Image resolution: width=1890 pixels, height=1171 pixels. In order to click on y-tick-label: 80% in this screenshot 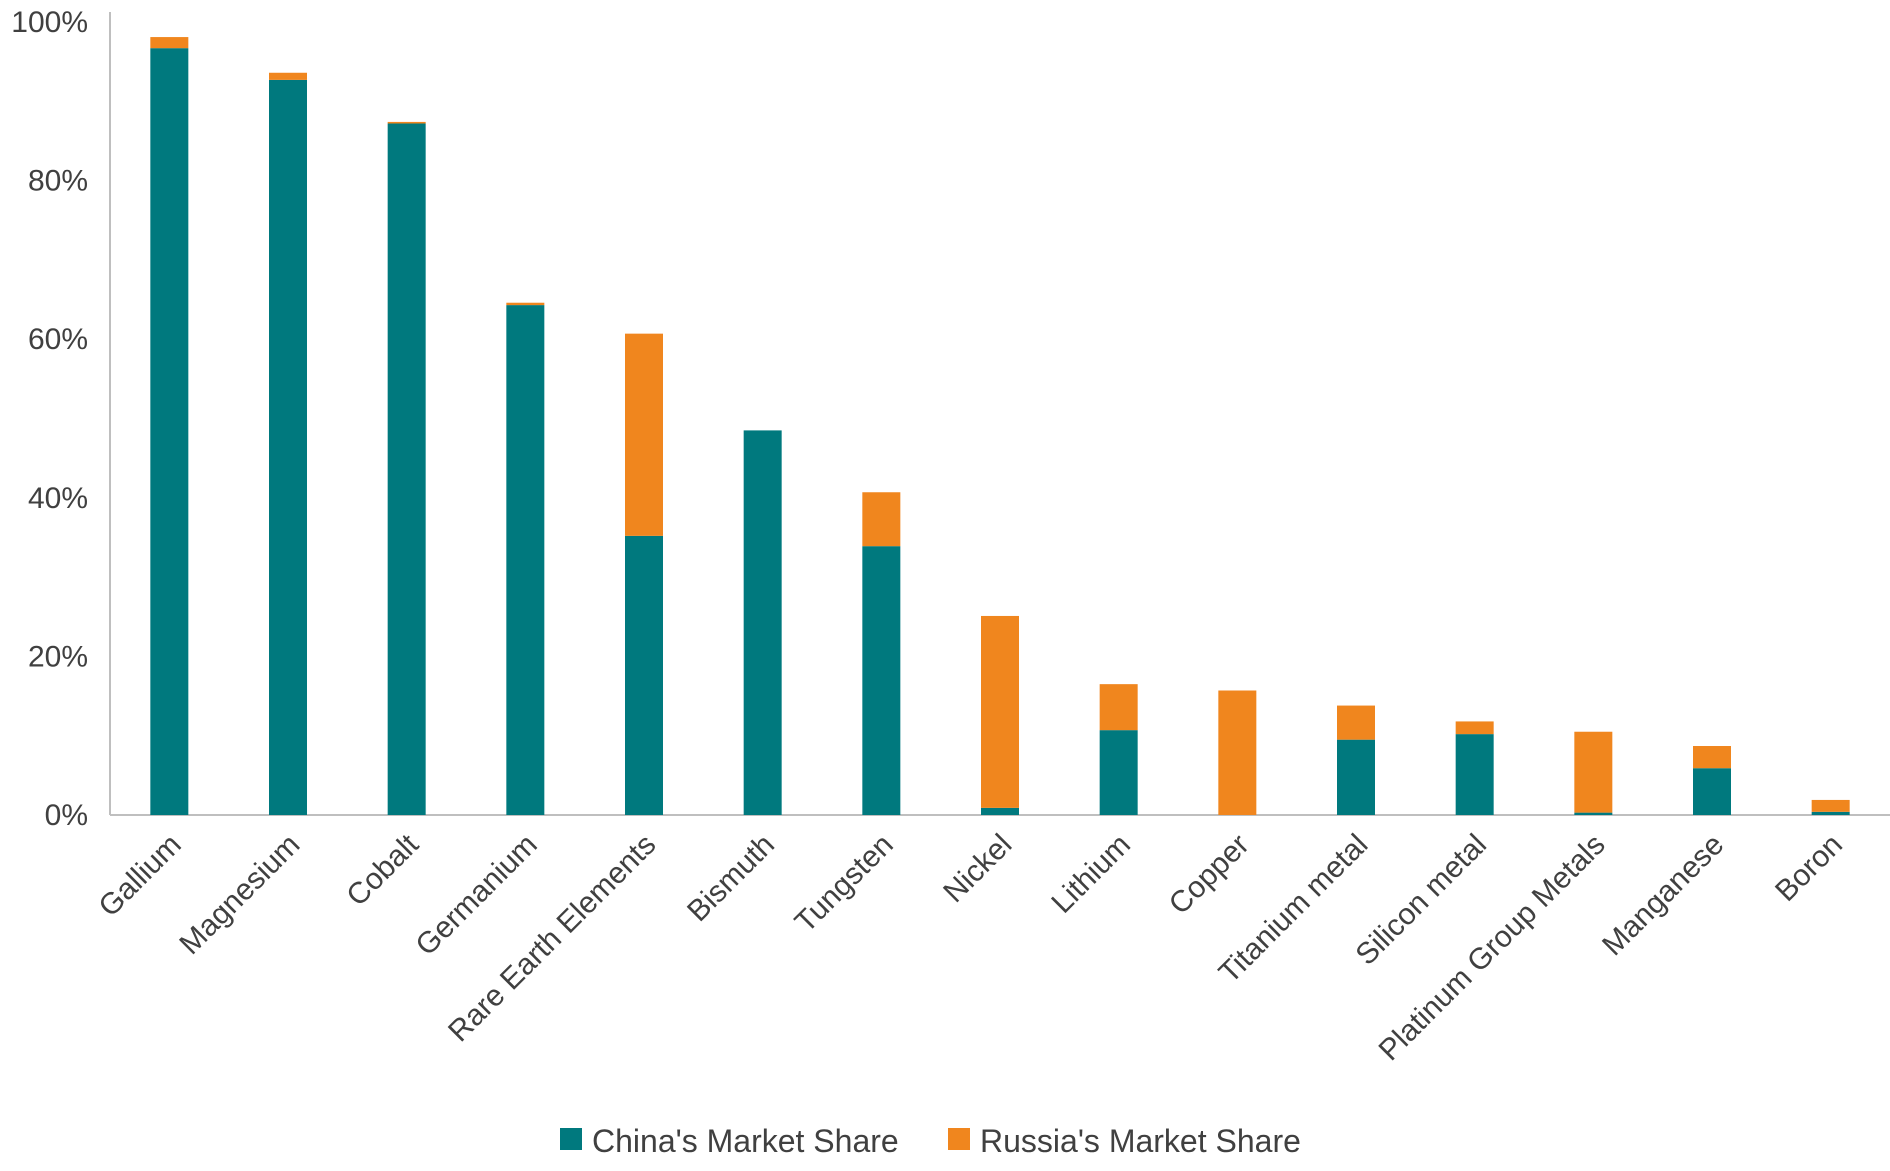, I will do `click(58, 181)`.